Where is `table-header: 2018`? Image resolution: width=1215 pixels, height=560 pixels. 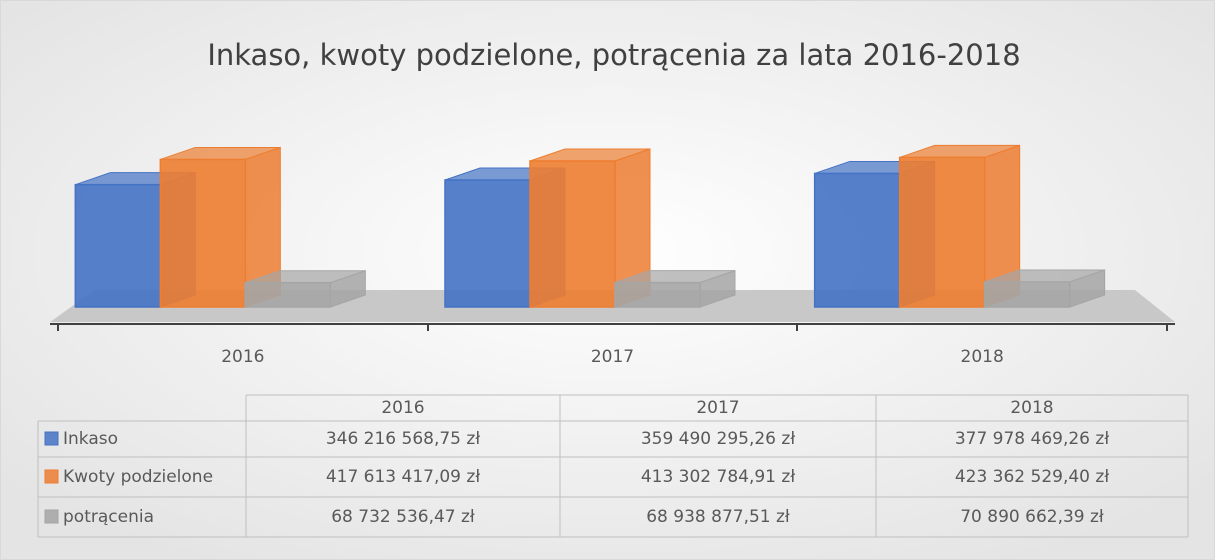
table-header: 2018 is located at coordinates (1031, 408).